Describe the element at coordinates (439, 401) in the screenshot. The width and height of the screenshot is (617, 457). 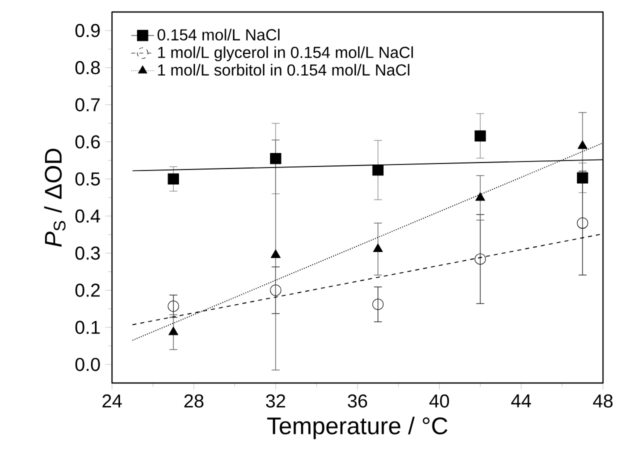
I see `x-tick-label: 40` at that location.